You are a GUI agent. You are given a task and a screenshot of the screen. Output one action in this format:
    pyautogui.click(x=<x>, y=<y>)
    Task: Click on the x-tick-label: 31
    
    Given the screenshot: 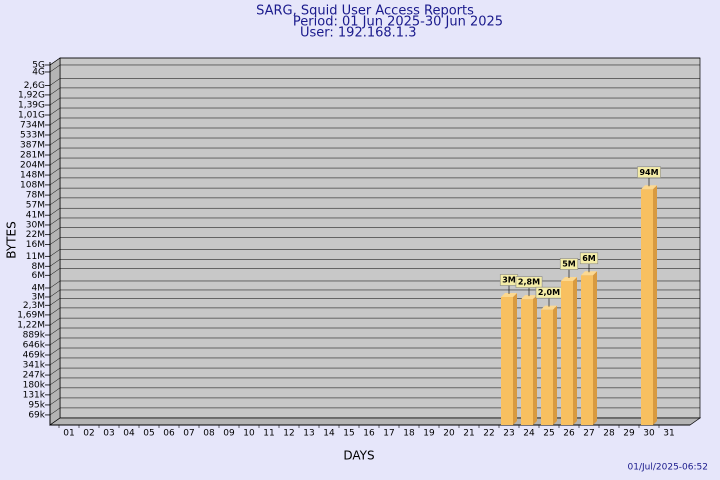 What is the action you would take?
    pyautogui.click(x=668, y=434)
    